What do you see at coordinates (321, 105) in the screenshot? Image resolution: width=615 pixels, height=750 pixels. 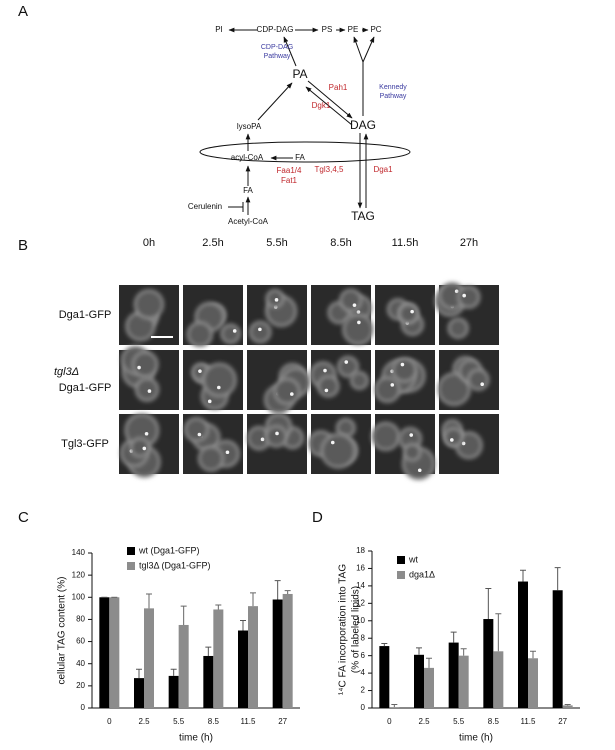 I see `pathway-node: Dgk1` at bounding box center [321, 105].